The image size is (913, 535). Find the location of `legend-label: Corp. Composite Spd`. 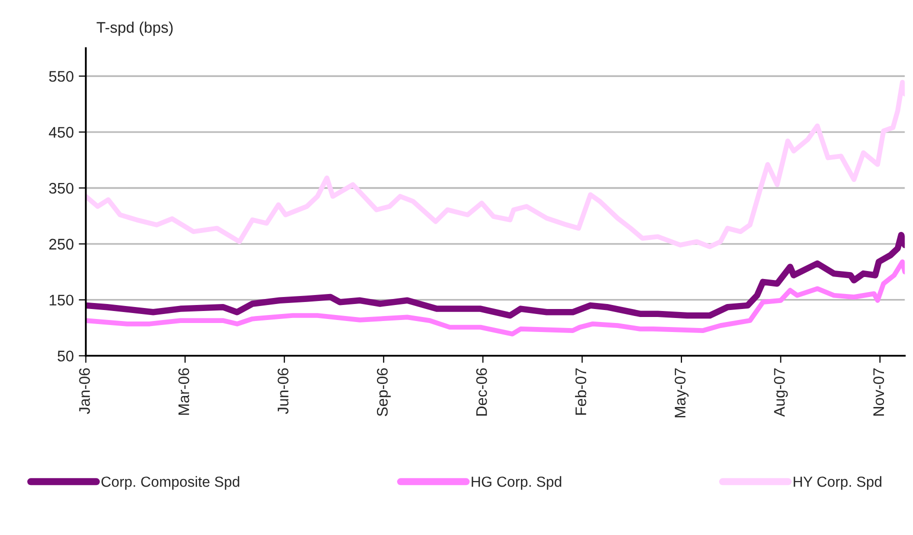

legend-label: Corp. Composite Spd is located at coordinates (170, 483).